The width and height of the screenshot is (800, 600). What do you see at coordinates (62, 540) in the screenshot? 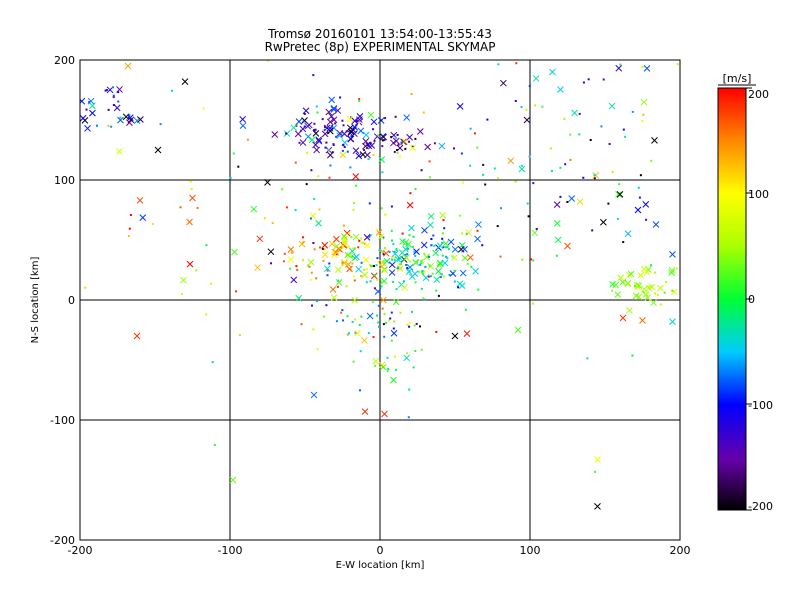
I see `y-tick-label: -200` at bounding box center [62, 540].